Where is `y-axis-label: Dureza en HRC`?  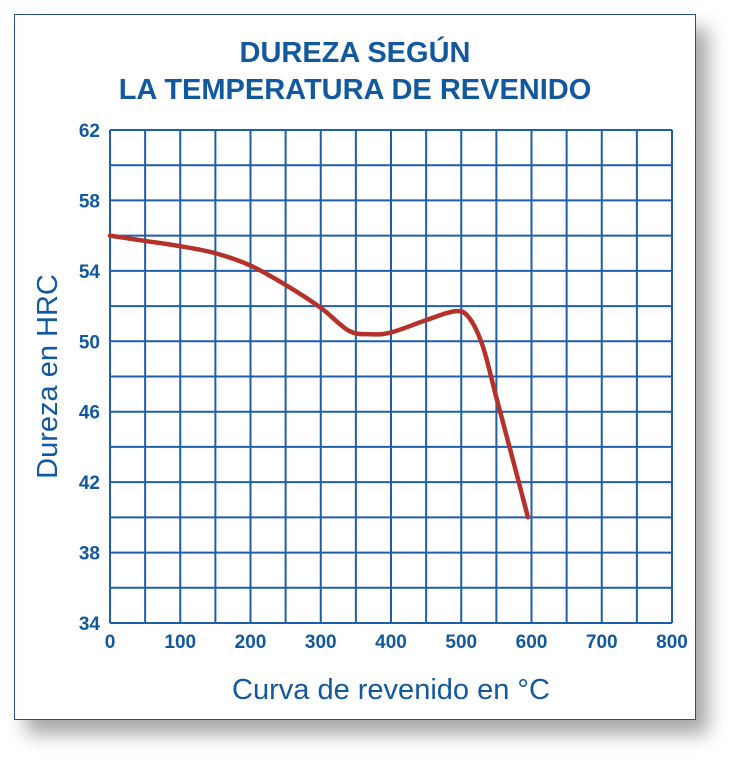 y-axis-label: Dureza en HRC is located at coordinates (48, 376).